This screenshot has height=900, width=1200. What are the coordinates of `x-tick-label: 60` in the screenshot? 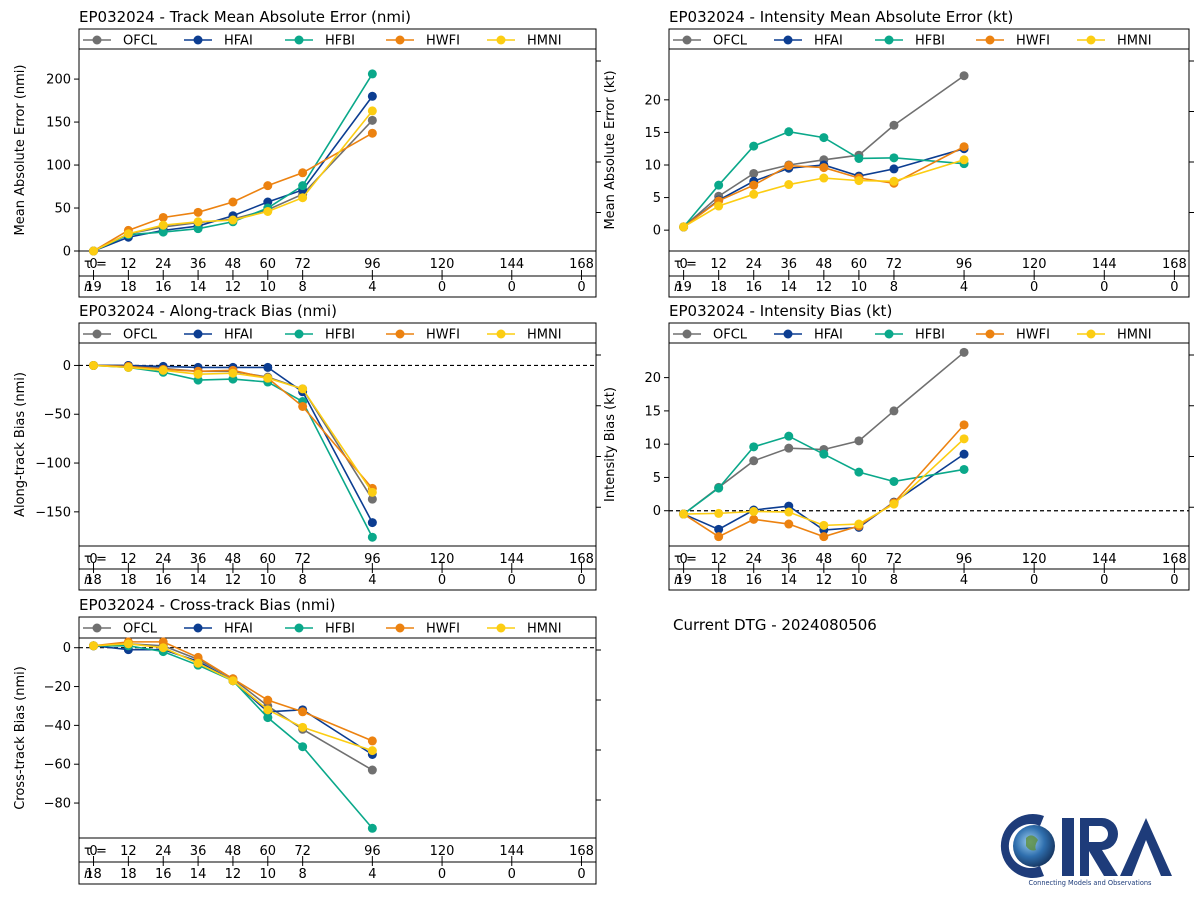 It's located at (268, 559).